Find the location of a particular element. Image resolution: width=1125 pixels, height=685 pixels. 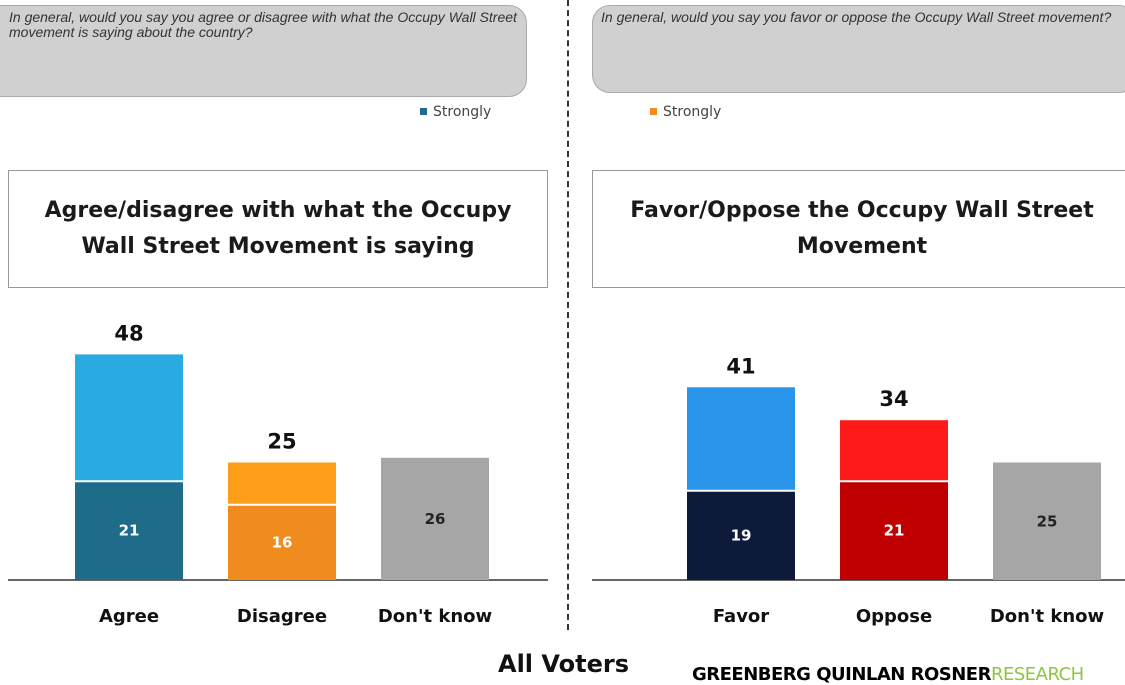

brand-logo: GREENBERG QUINLAN ROSNERRESEARCH is located at coordinates (888, 674).